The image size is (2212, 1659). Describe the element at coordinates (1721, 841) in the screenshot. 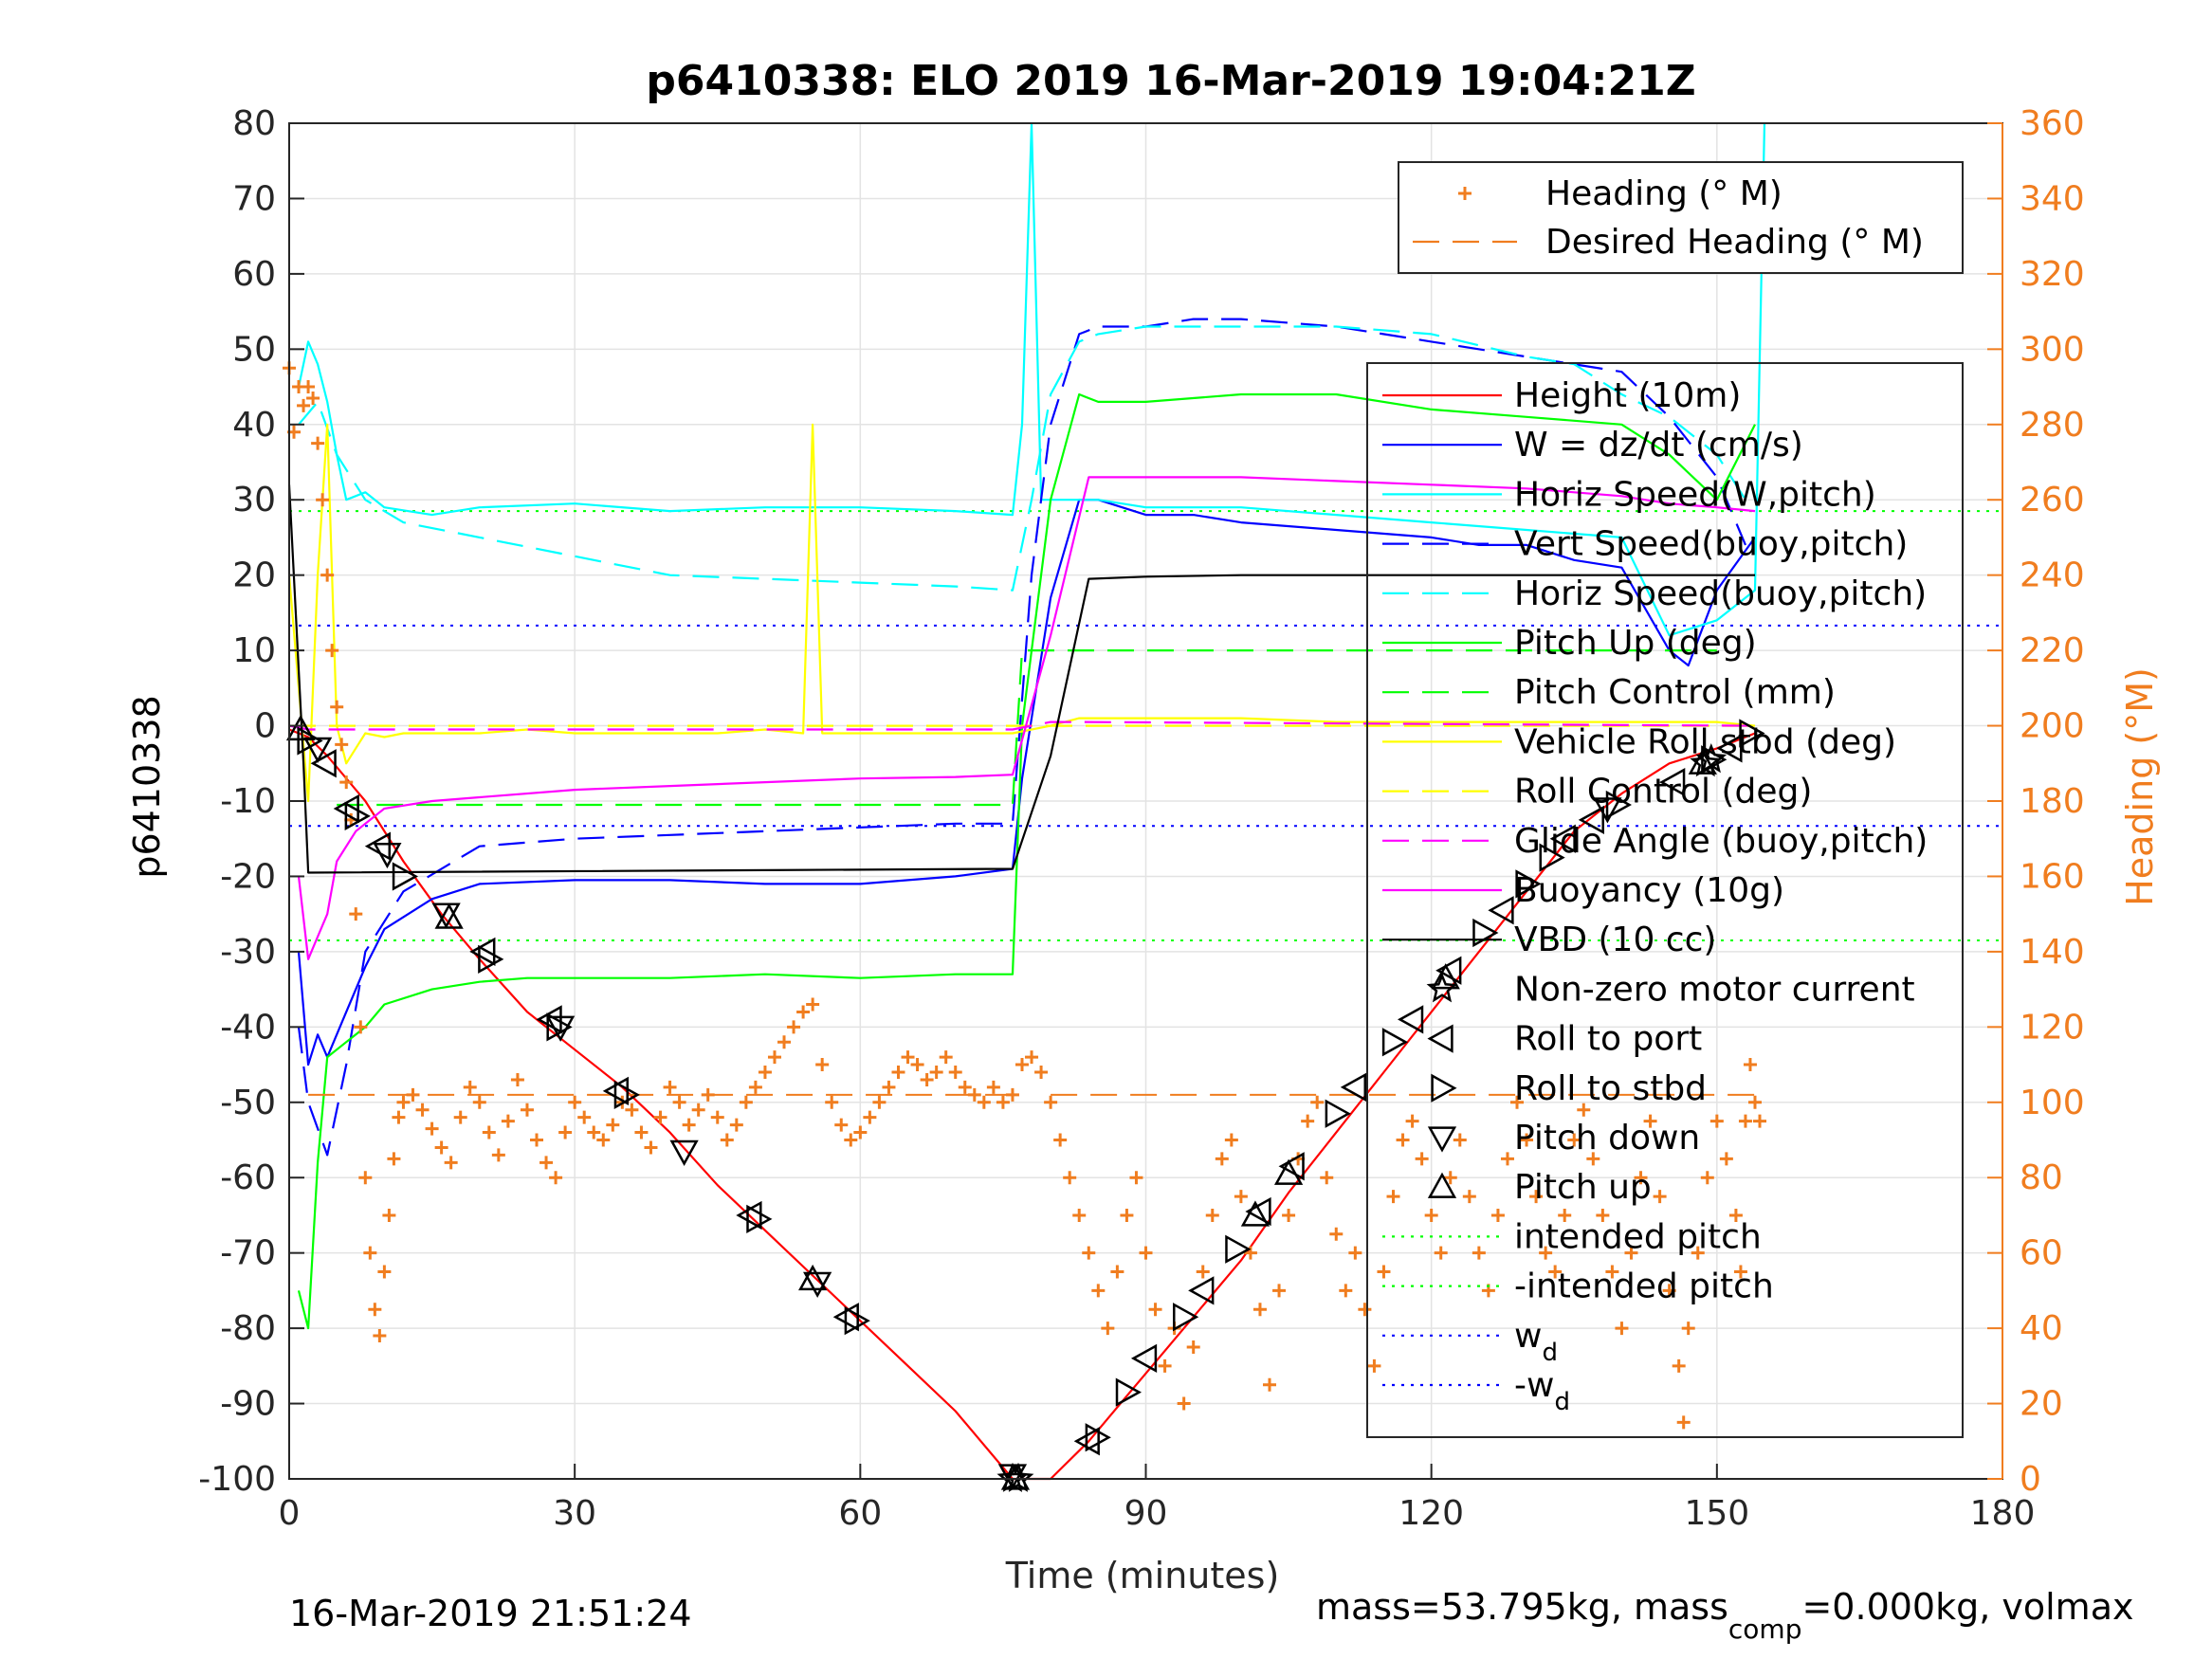

I see `legend-label-text: Glide Angle (buoy,pitch)` at that location.